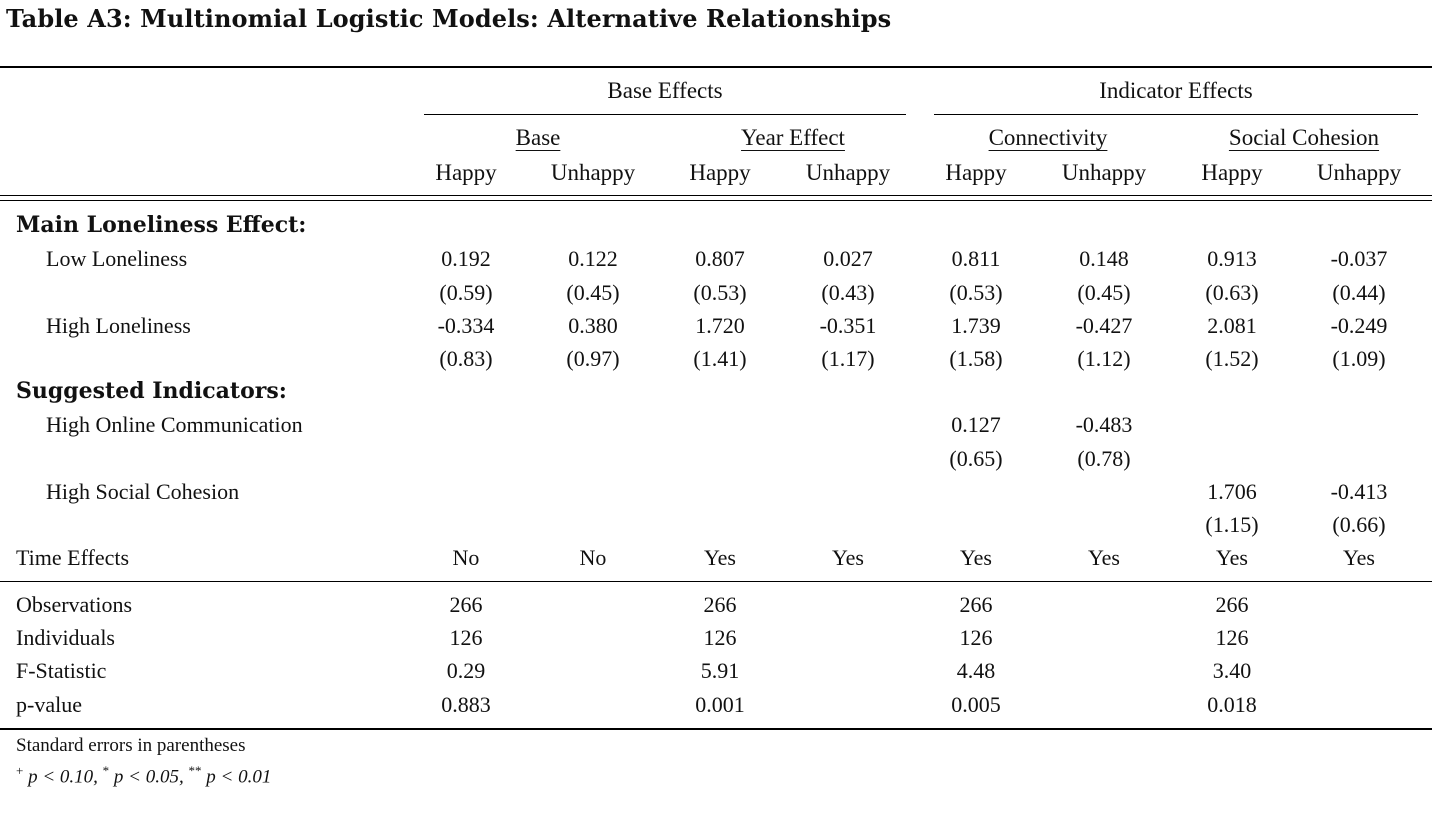  I want to click on table-cell-se: (0.66), so click(1359, 524).